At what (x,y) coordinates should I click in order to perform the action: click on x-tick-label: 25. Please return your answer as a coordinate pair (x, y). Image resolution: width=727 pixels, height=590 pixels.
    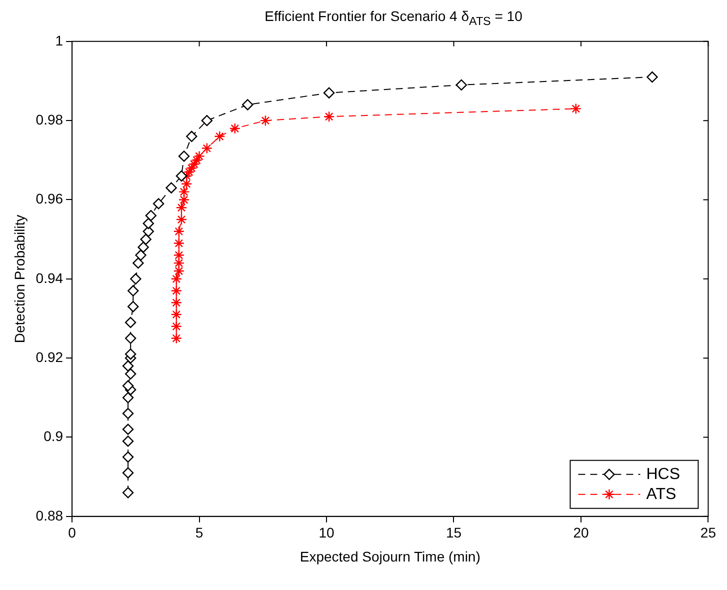
    Looking at the image, I should click on (708, 532).